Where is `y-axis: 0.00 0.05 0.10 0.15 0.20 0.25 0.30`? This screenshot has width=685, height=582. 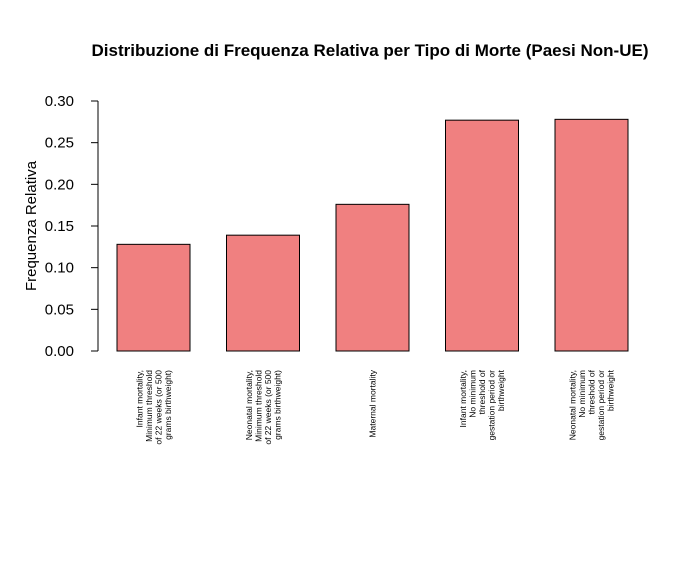 y-axis: 0.00 0.05 0.10 0.15 0.20 0.25 0.30 is located at coordinates (72, 226).